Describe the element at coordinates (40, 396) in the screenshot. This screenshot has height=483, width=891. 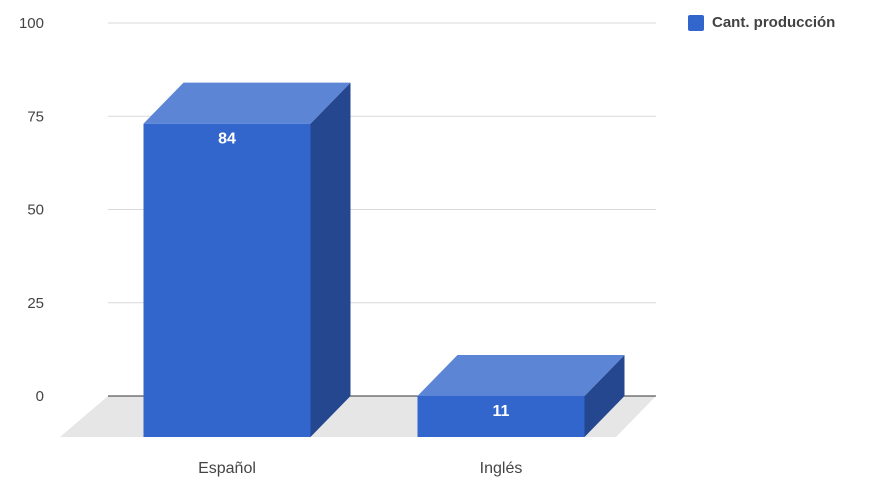
I see `y-tick-label: 0` at that location.